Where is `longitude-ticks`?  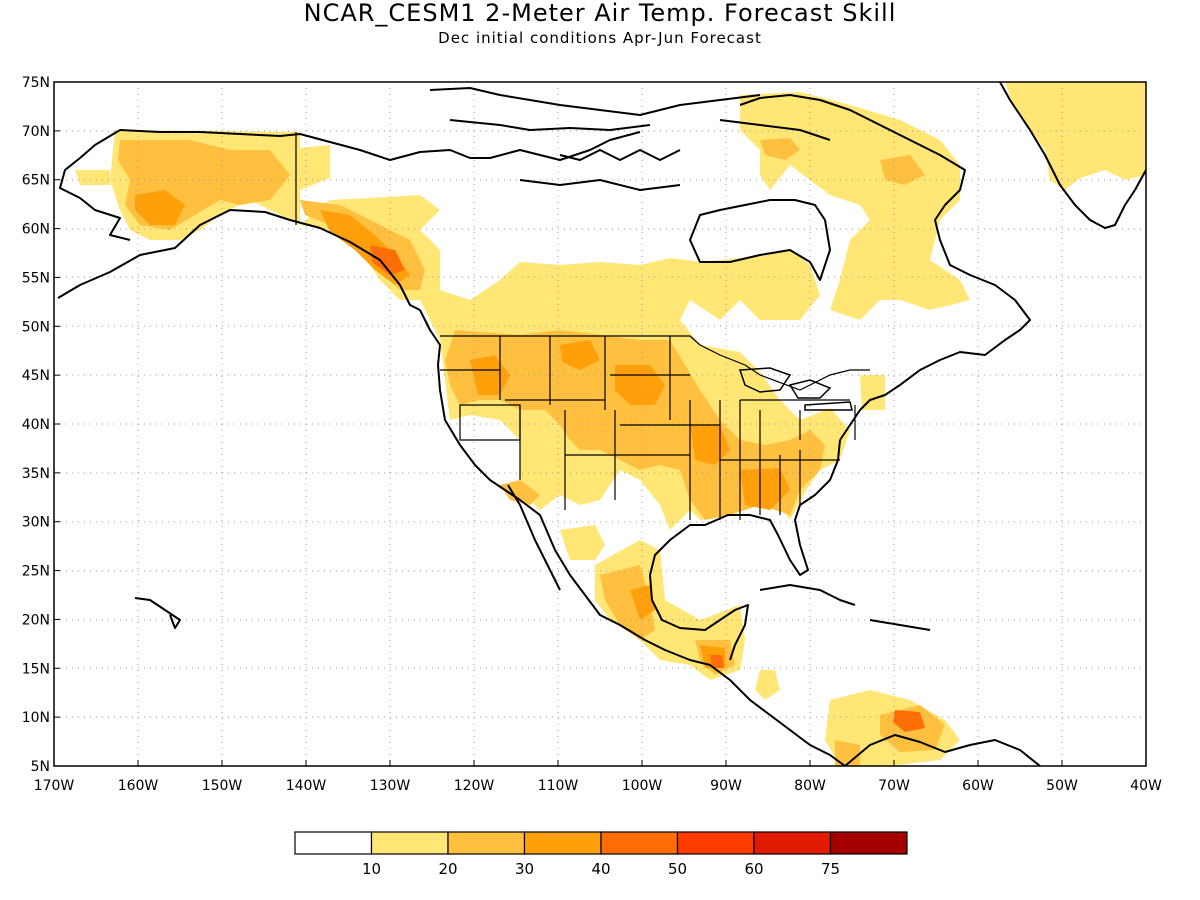 longitude-ticks is located at coordinates (600, 763).